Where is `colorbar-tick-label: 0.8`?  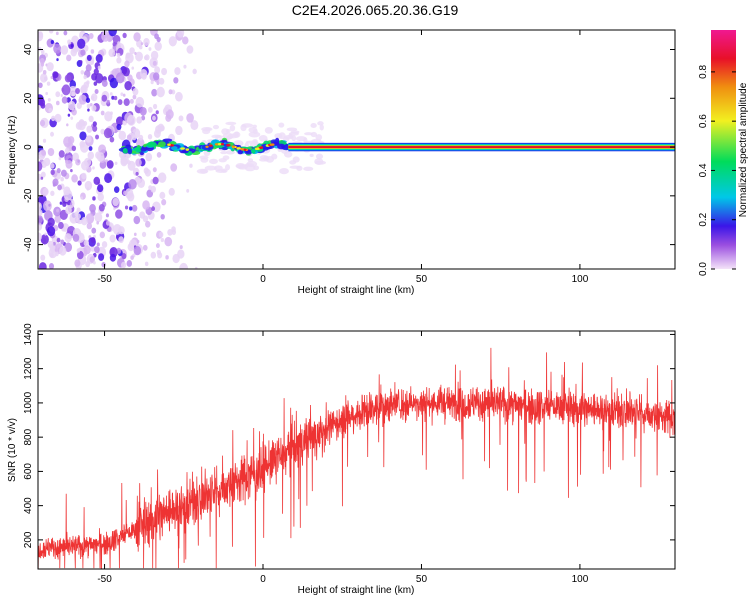 colorbar-tick-label: 0.8 is located at coordinates (703, 71).